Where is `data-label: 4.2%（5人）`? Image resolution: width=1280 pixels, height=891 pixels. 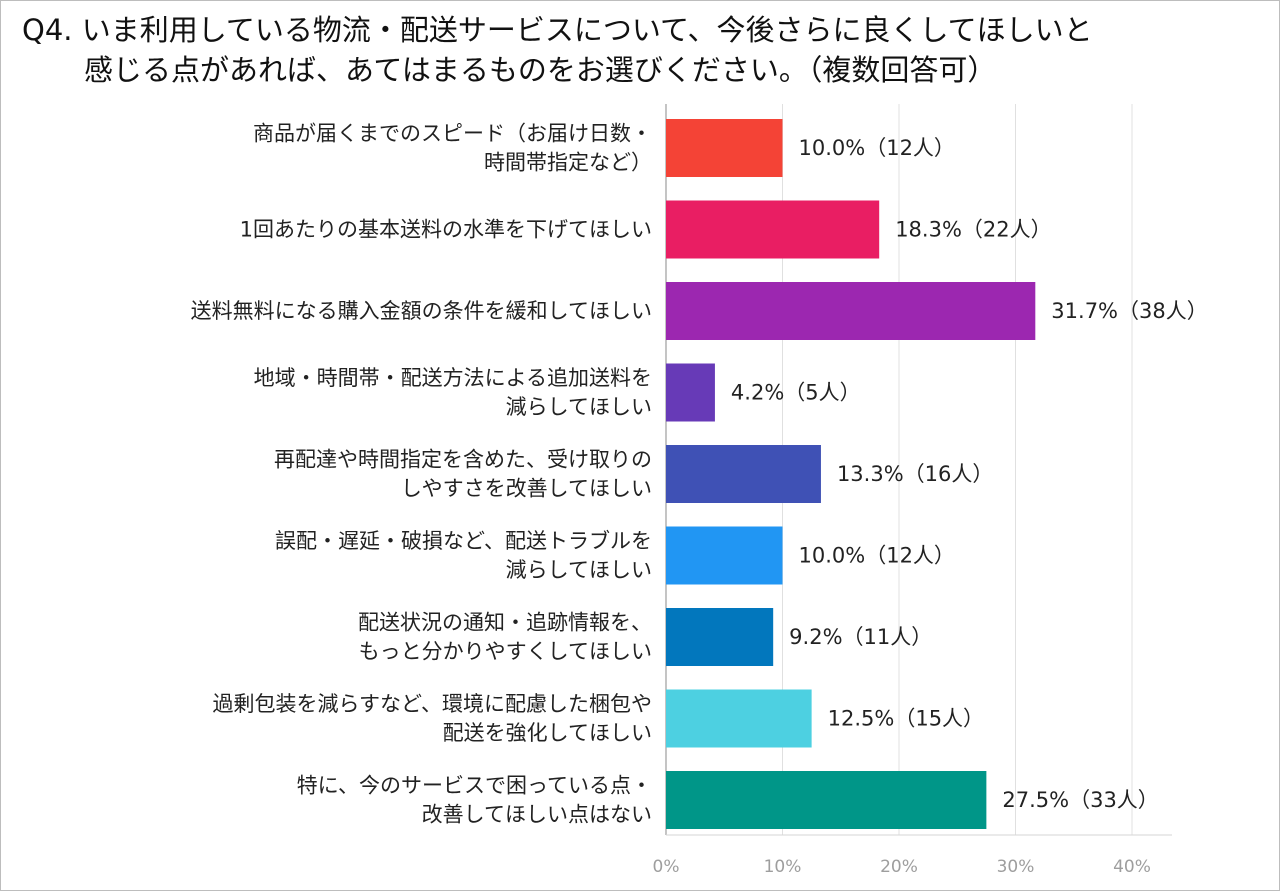
data-label: 4.2%（5人） is located at coordinates (796, 393).